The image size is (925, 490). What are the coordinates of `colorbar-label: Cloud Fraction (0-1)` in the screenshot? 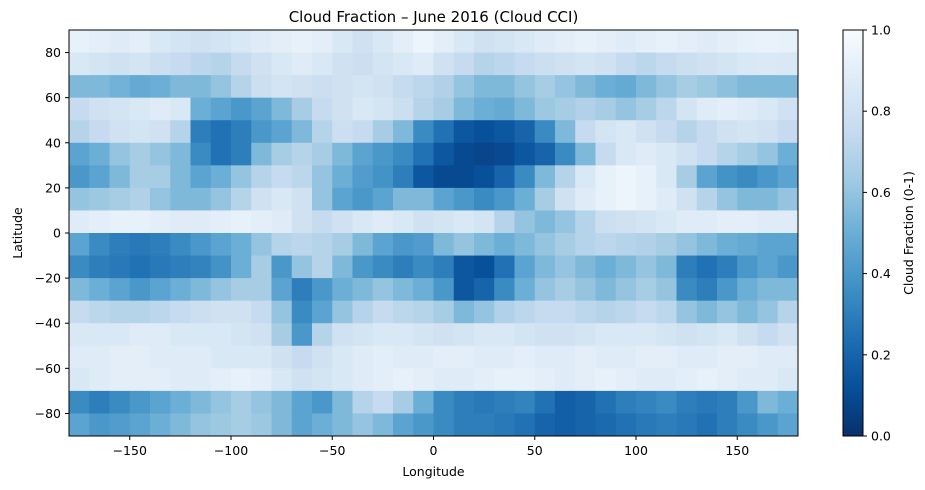 It's located at (908, 233).